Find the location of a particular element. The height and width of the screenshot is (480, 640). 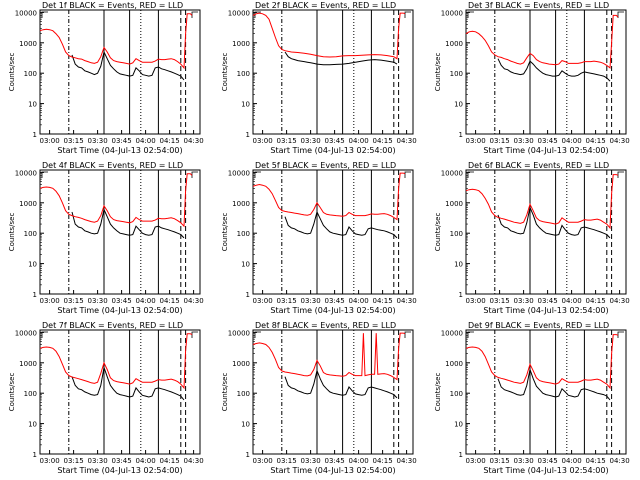

plot-frame is located at coordinates (546, 392).